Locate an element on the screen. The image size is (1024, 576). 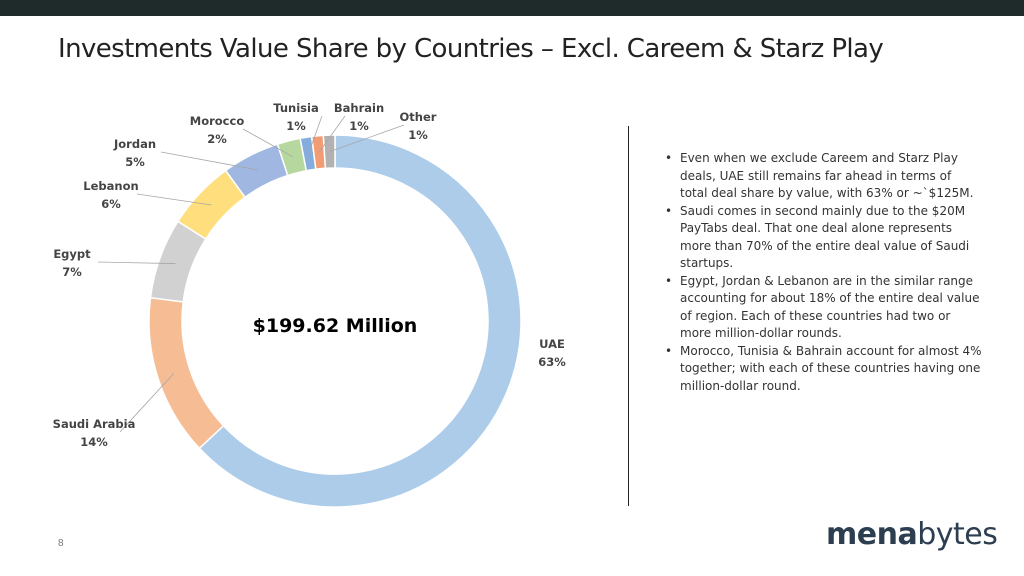
slice-name-egypt: Egypt is located at coordinates (72, 254).